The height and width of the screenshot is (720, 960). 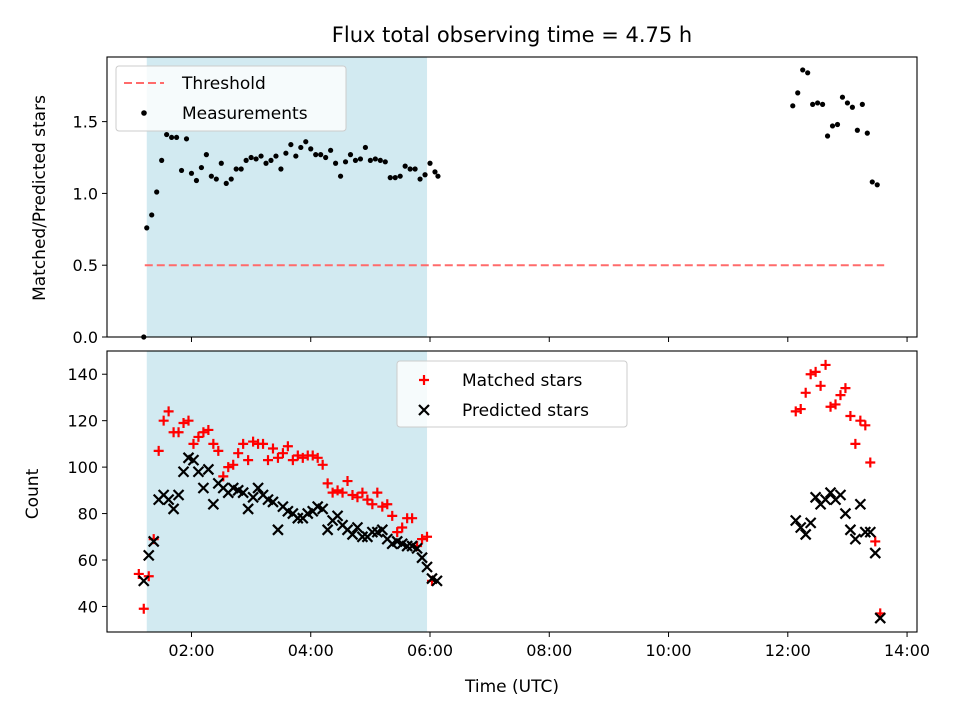 I want to click on observing-window-span, so click(x=287, y=491).